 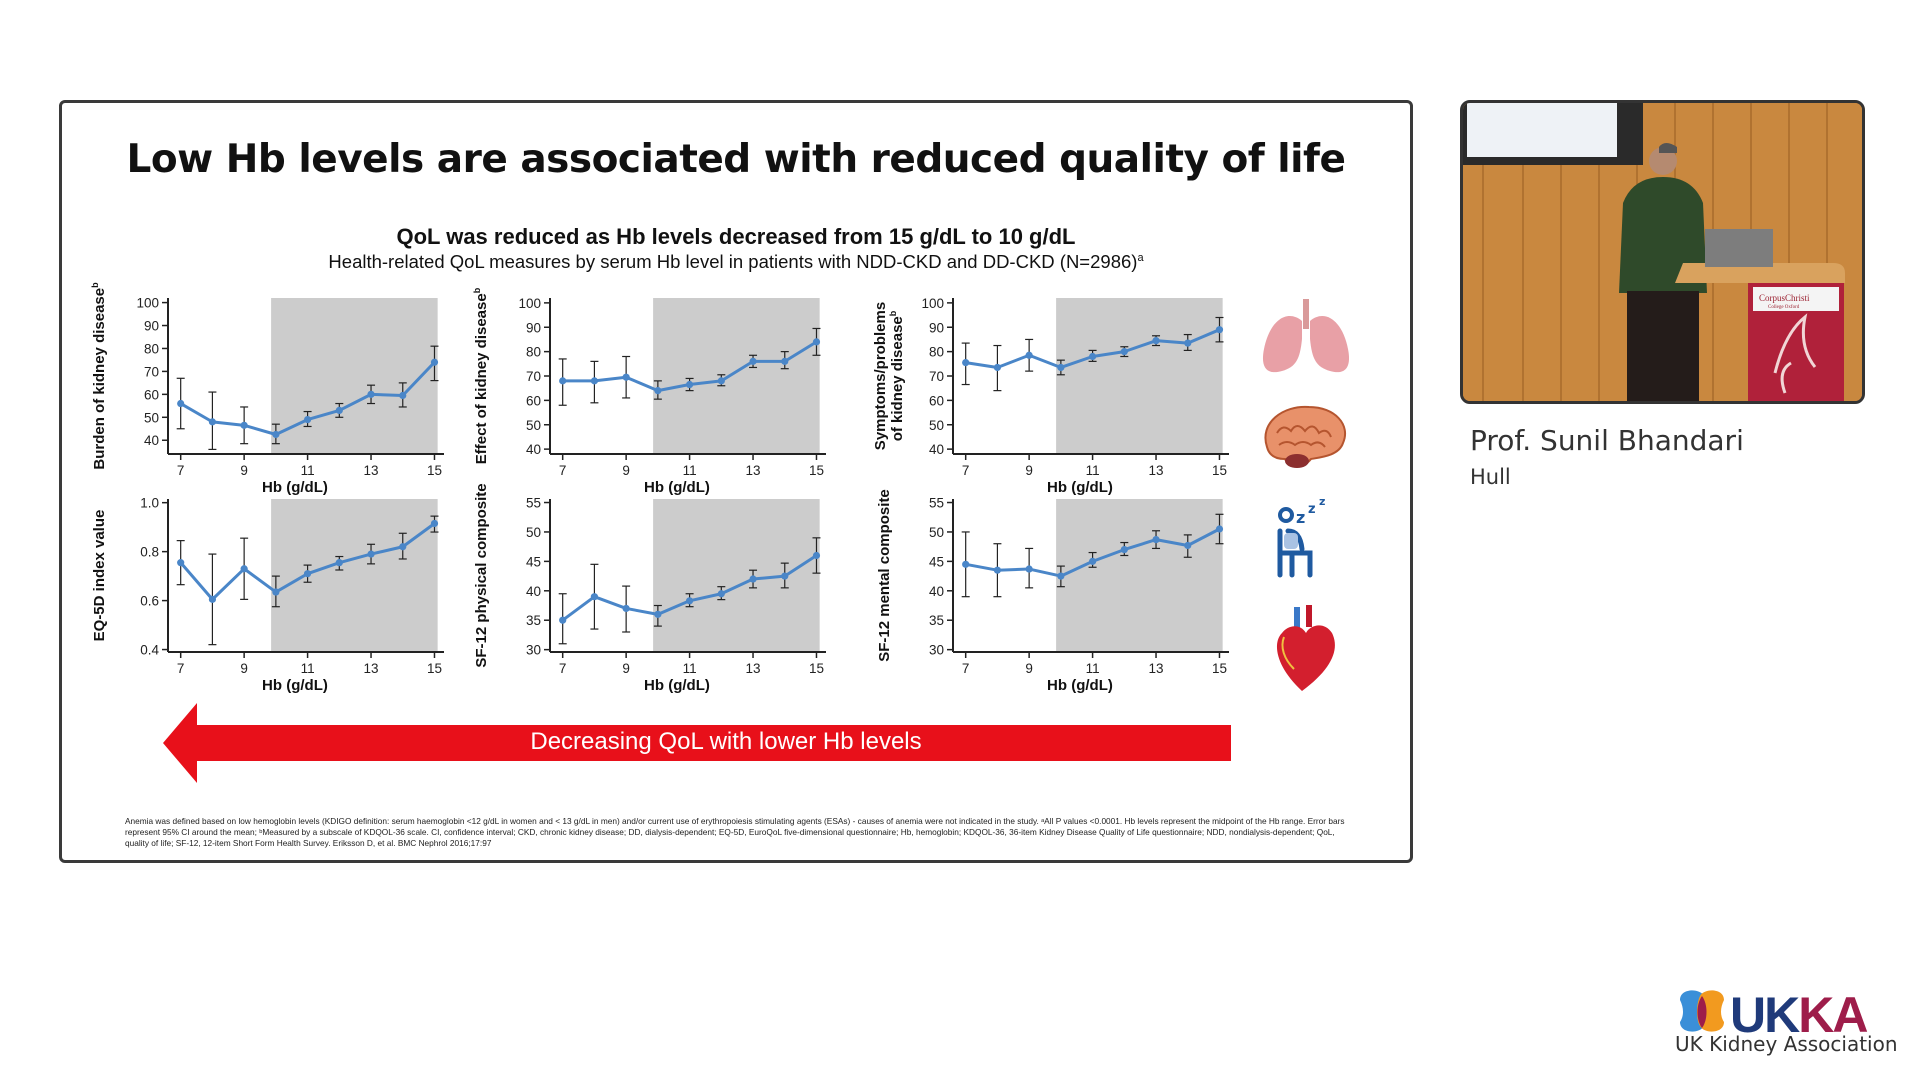 I want to click on y-tick-label: 0.4, so click(x=149, y=650).